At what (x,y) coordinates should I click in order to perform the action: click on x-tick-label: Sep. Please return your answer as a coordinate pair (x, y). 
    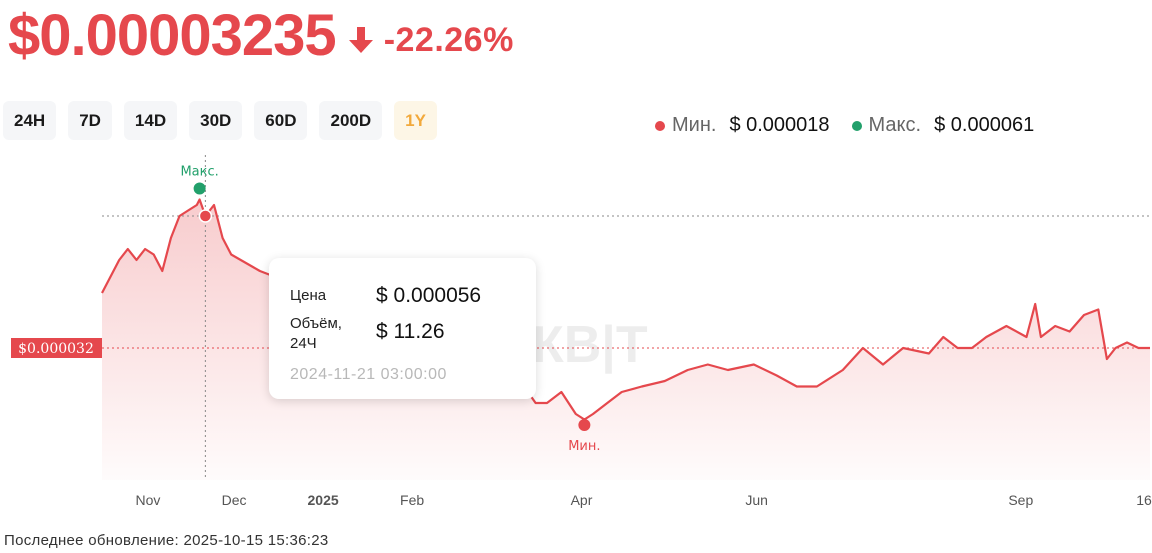
    Looking at the image, I should click on (1020, 500).